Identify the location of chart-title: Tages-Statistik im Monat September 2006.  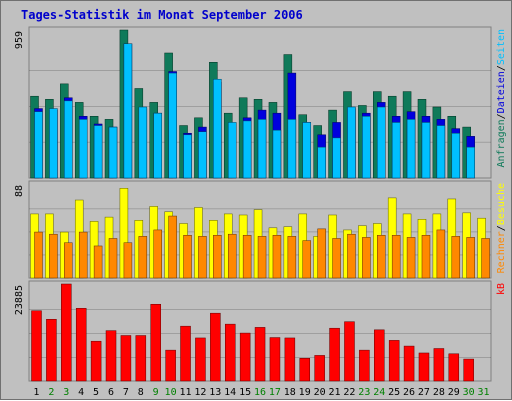
(162, 15).